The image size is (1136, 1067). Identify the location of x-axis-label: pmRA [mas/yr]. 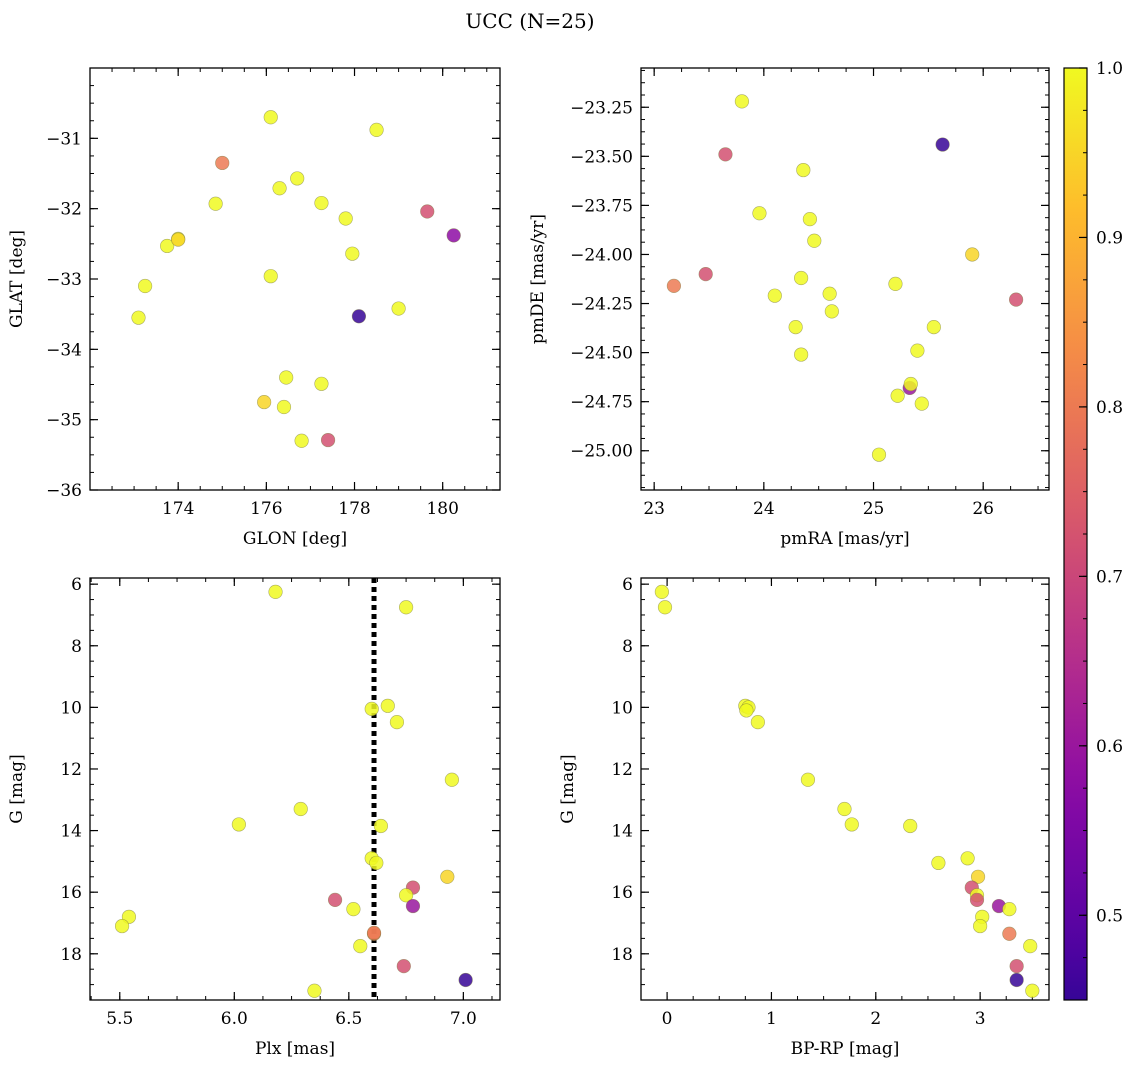
(844, 539).